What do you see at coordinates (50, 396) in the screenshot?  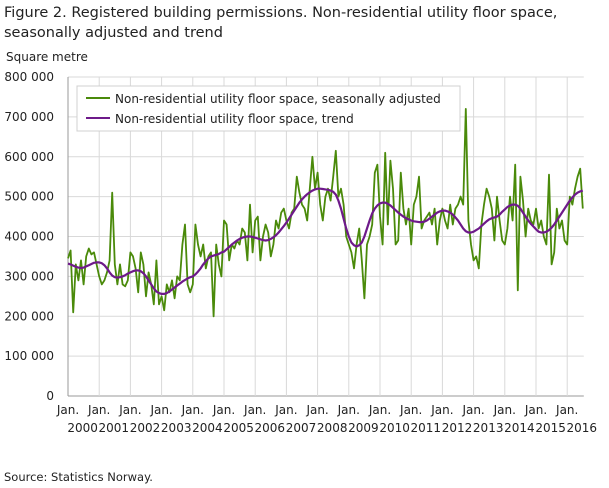 I see `y-tick-label: 0` at bounding box center [50, 396].